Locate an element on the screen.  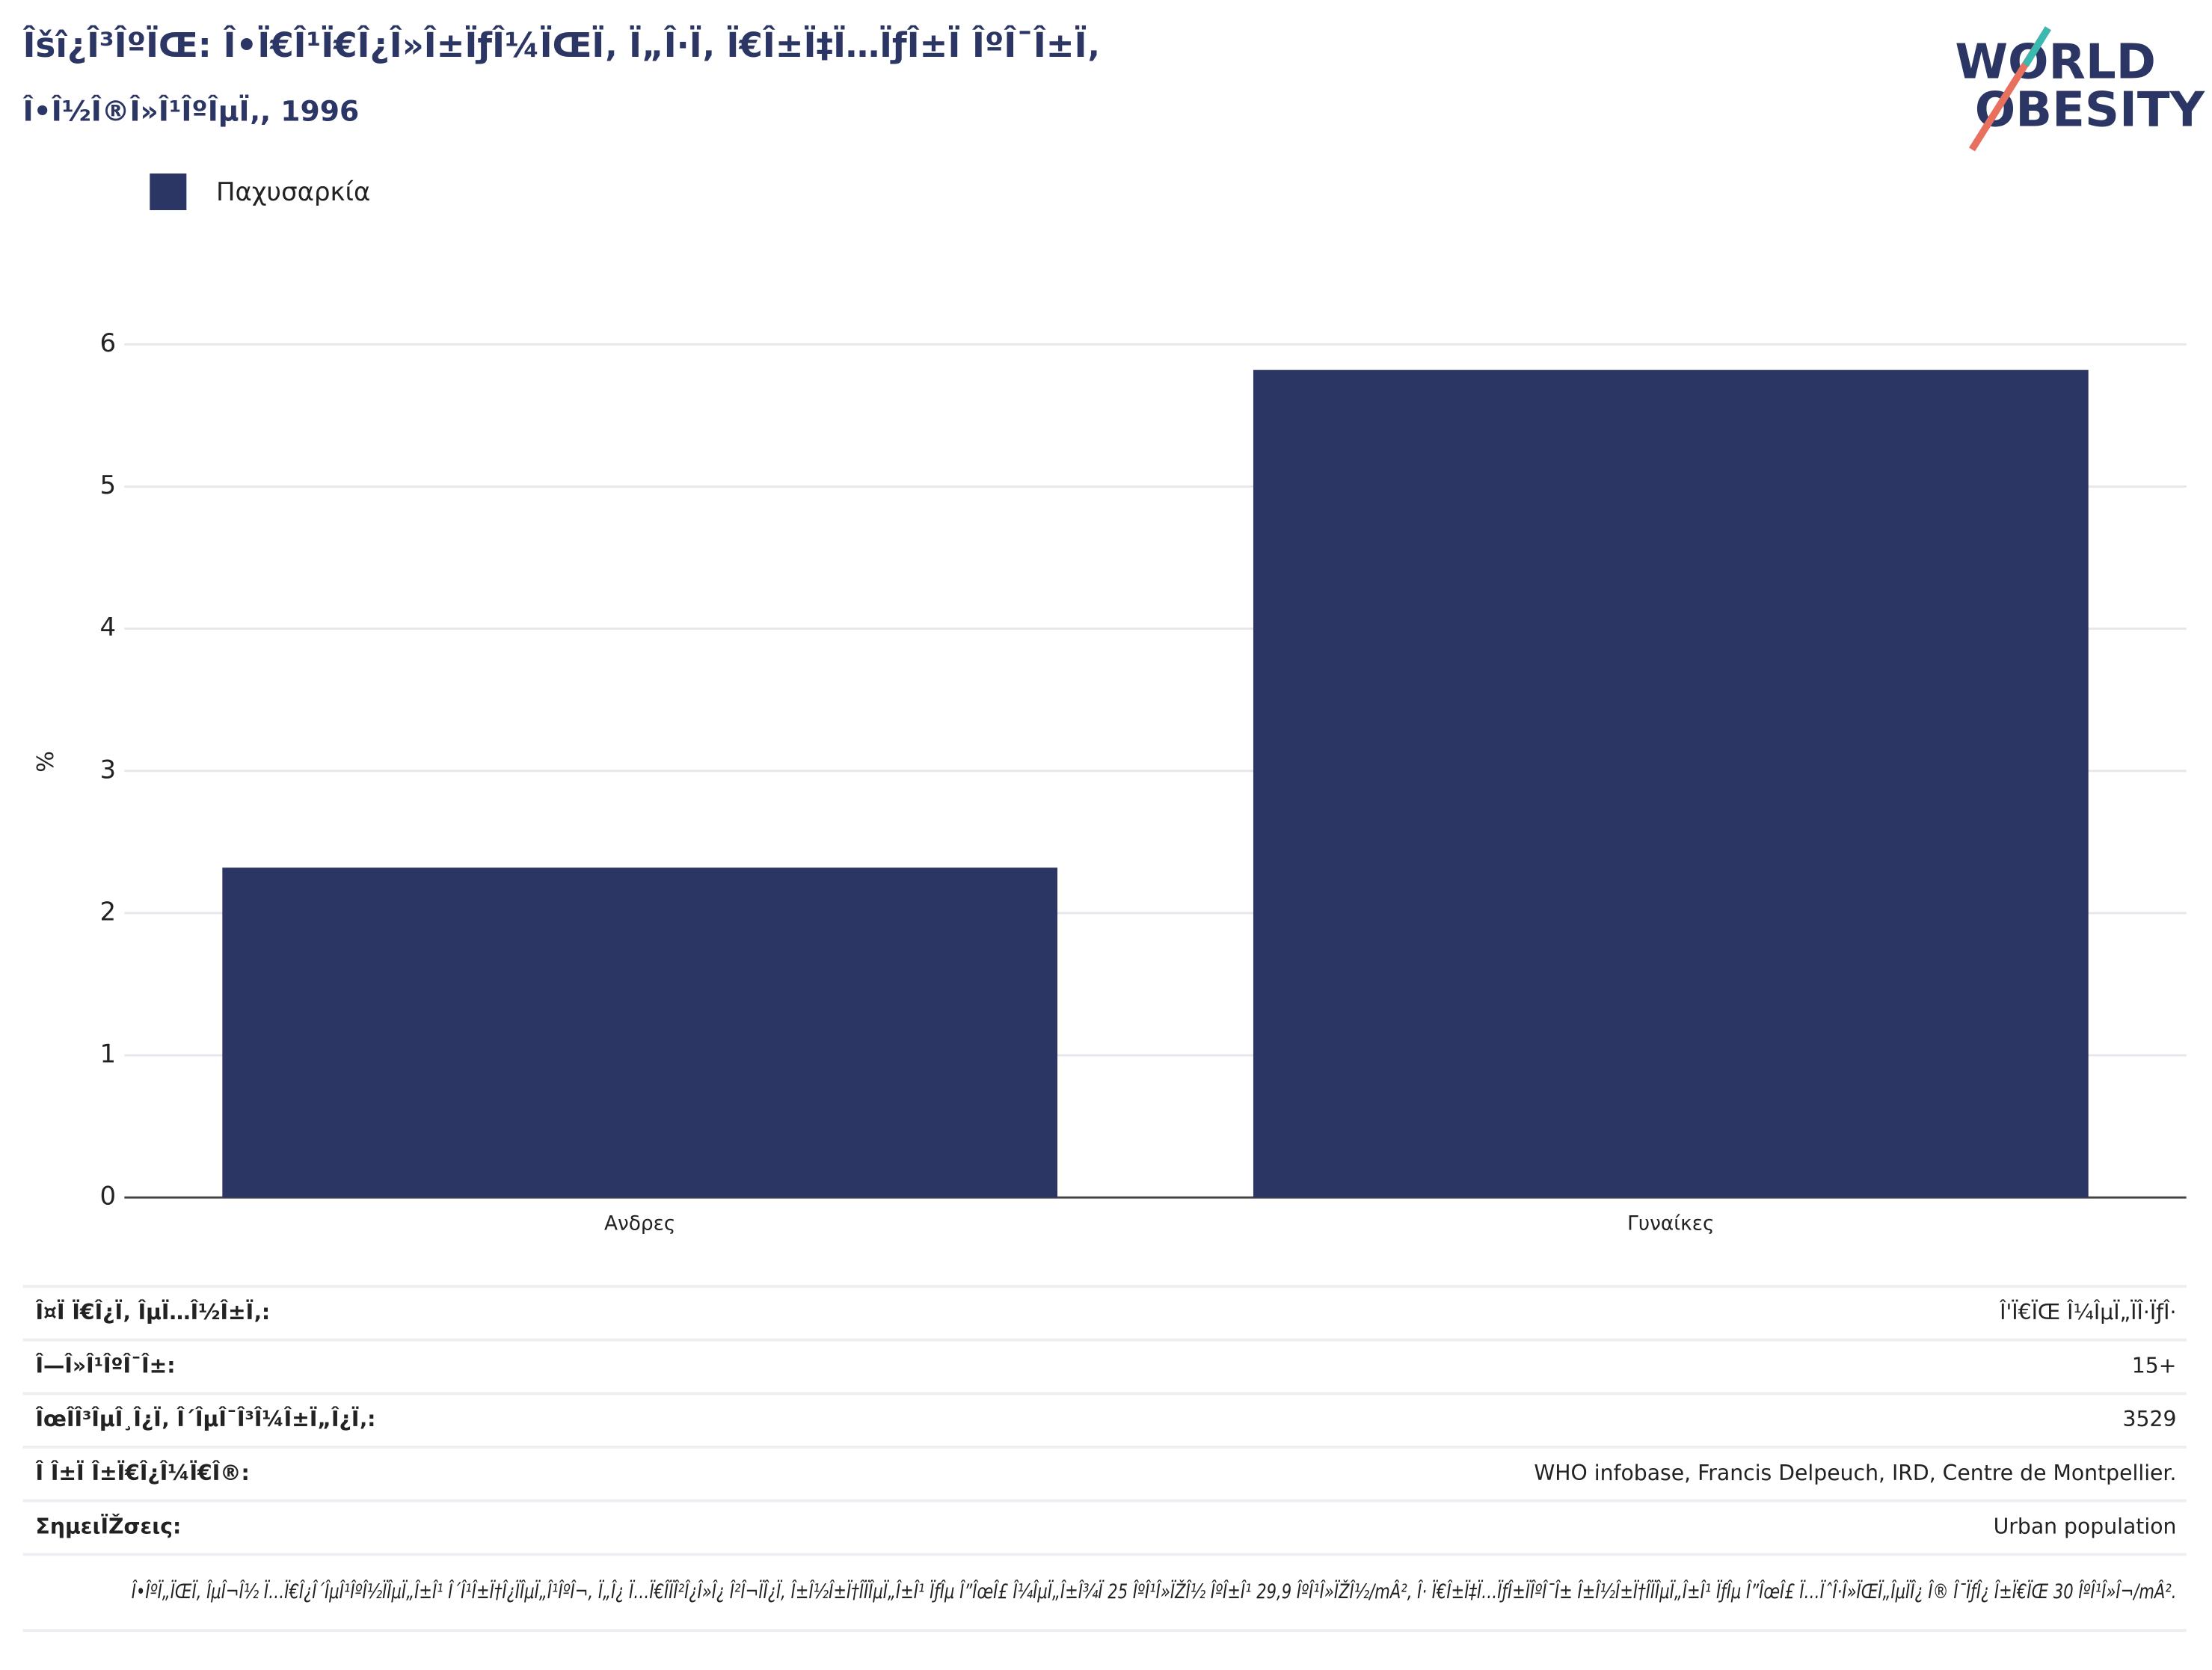
chart-subtitle: Î•Î½Î®Î»Î¹ÎºÎµÏ‚, 1996 is located at coordinates (191, 110).